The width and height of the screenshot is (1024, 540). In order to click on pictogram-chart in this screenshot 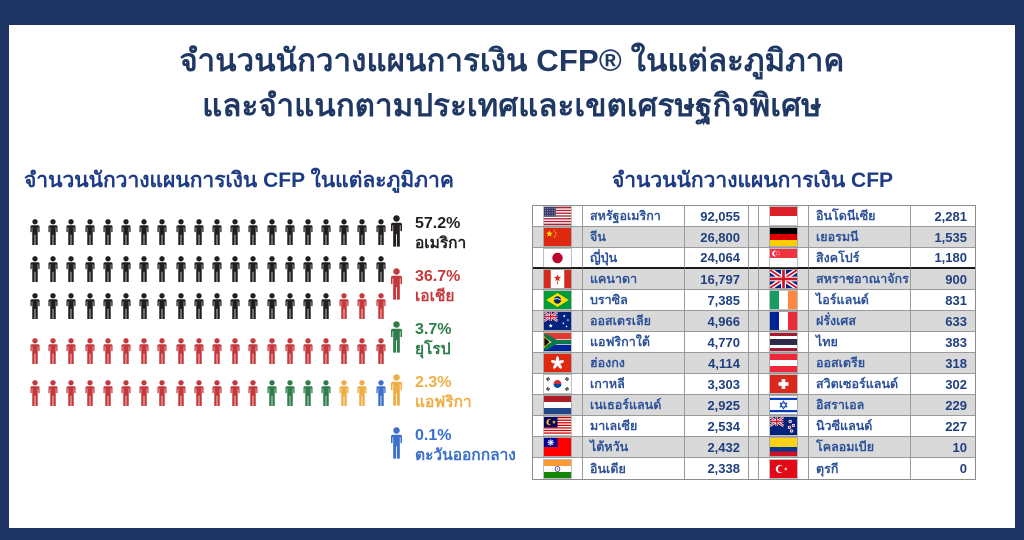, I will do `click(211, 317)`.